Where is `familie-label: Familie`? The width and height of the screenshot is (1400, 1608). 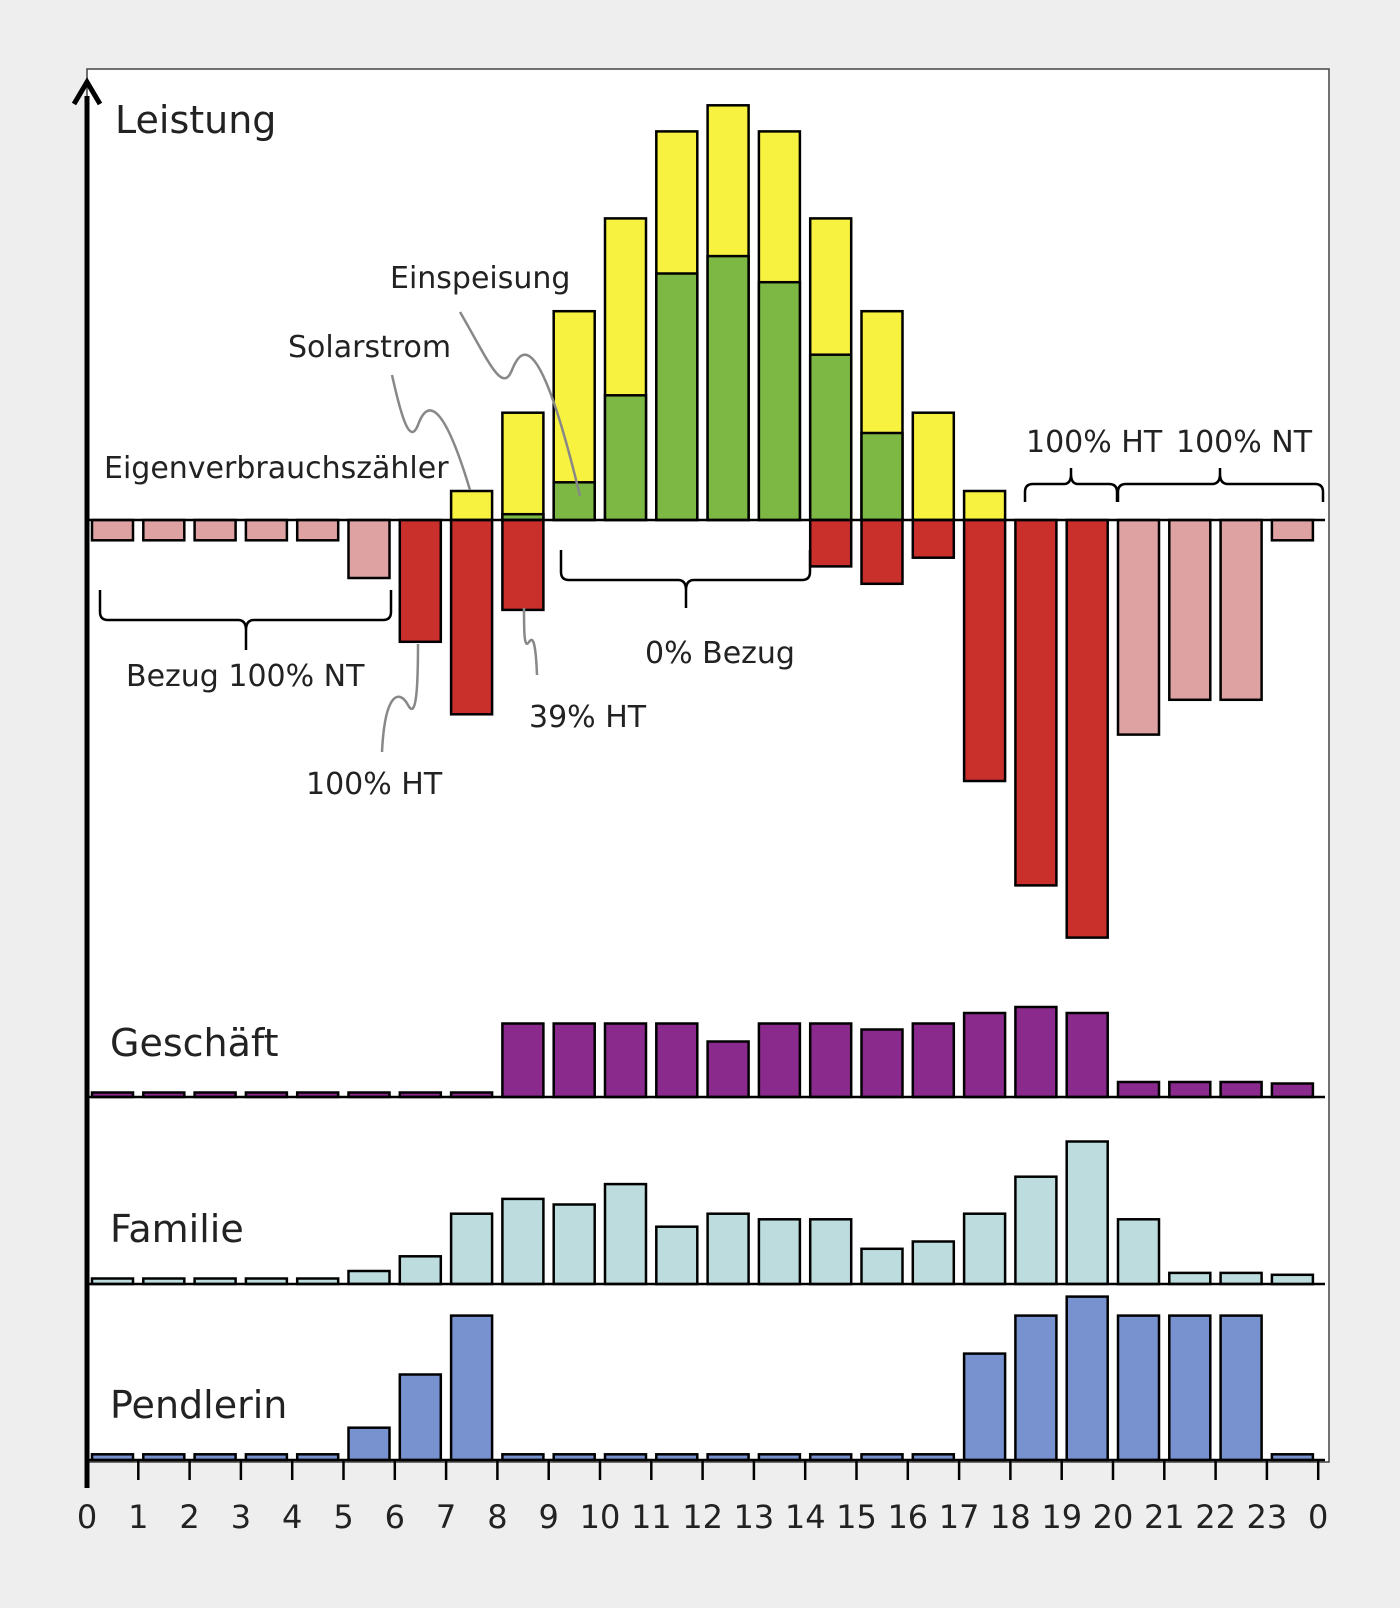 familie-label: Familie is located at coordinates (177, 1229).